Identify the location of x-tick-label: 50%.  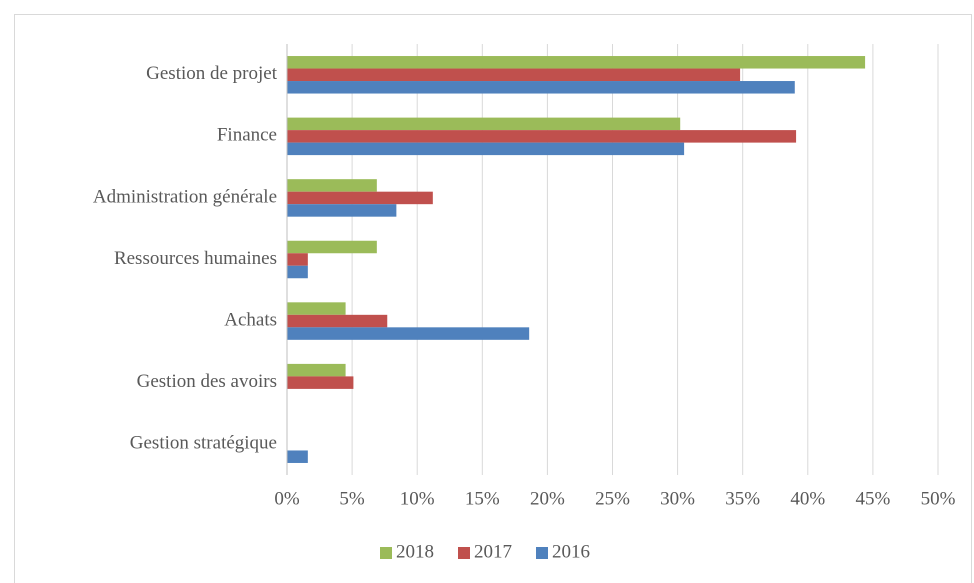
(938, 498).